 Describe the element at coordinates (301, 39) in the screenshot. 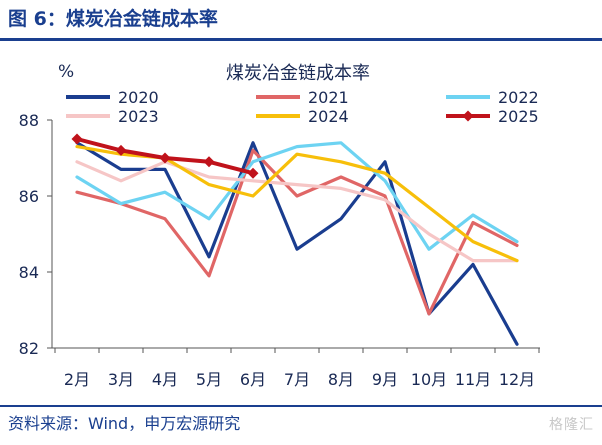

I see `title-rule` at that location.